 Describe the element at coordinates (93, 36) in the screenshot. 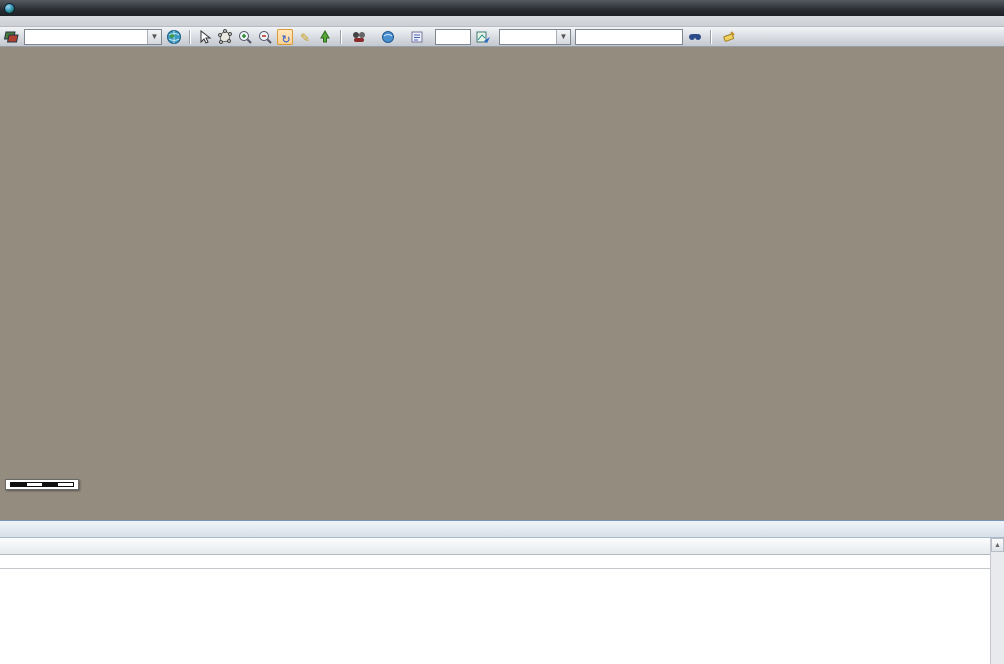

I see `layer-combobox: ▼` at that location.